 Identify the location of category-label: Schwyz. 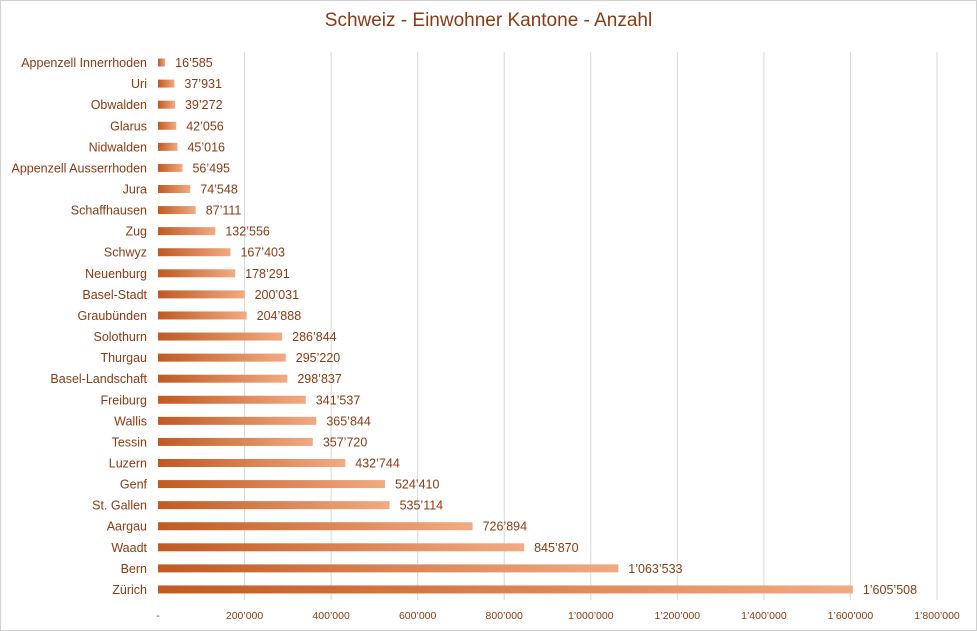
(125, 253).